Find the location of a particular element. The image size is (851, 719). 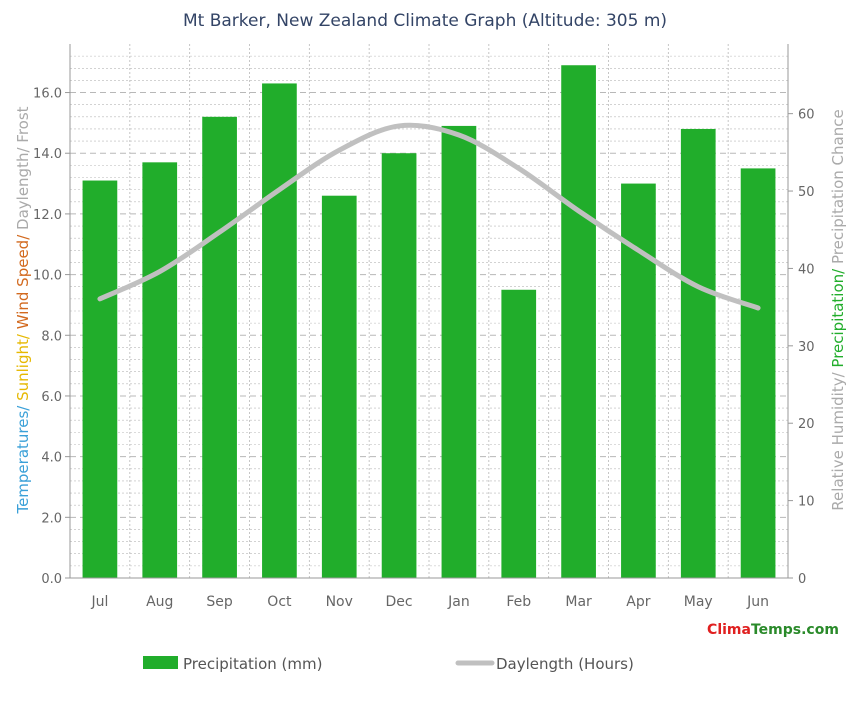

precipitation-bar-feb is located at coordinates (519, 433).